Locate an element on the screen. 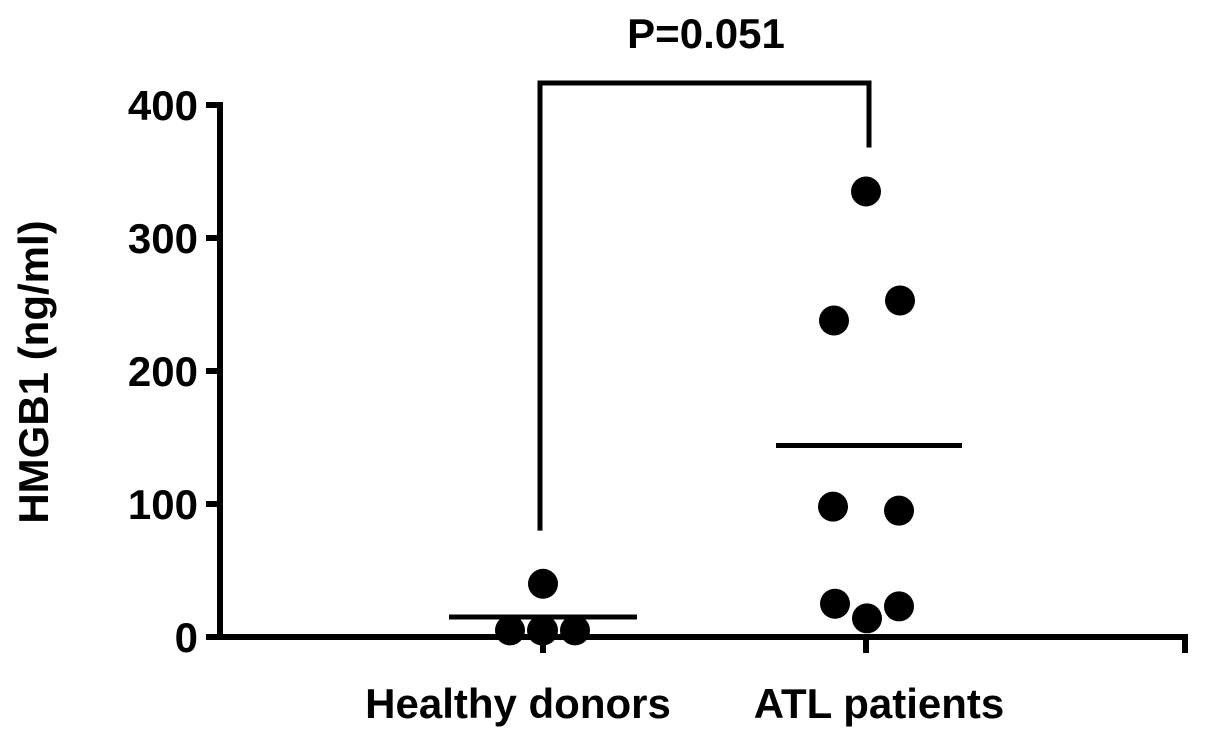 The image size is (1205, 742). y-tick-label: 0 is located at coordinates (186, 637).